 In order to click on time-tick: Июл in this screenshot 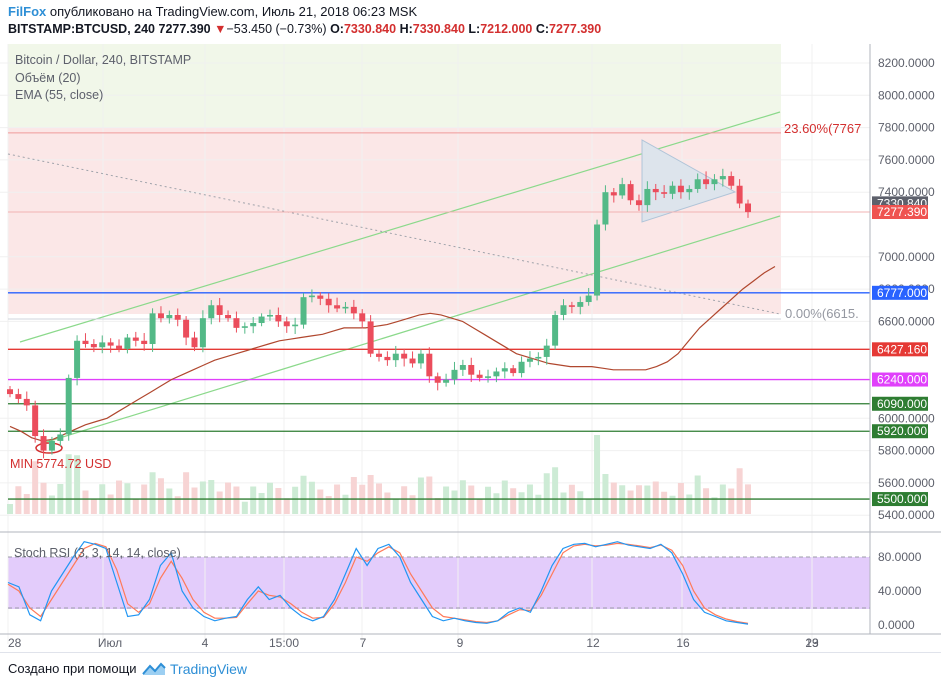, I will do `click(110, 643)`.